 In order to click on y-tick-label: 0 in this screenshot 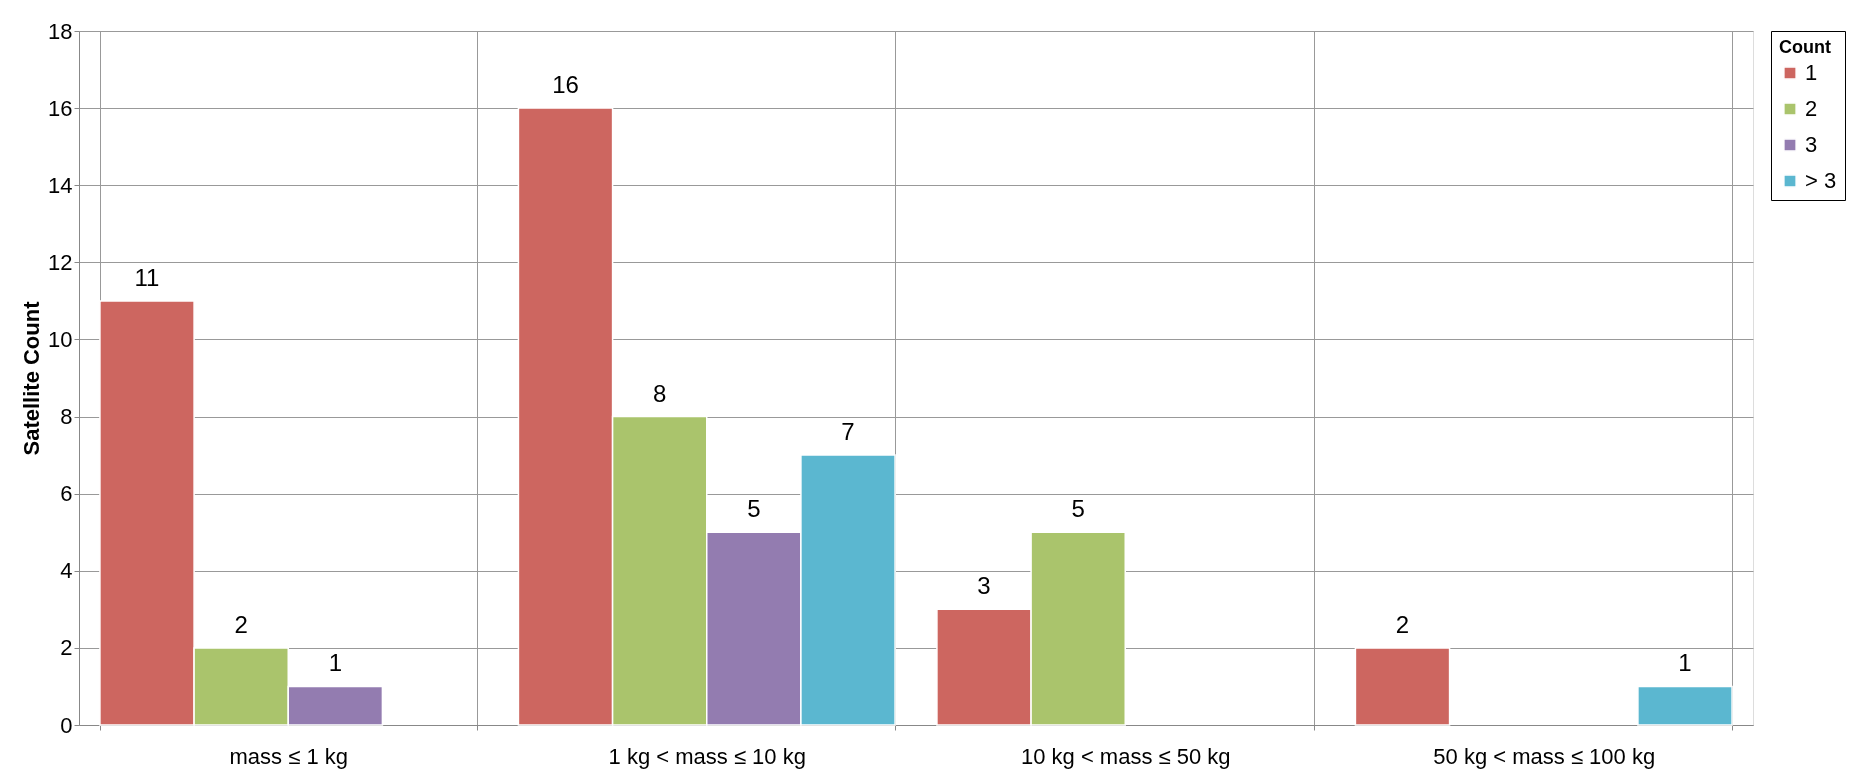, I will do `click(66, 725)`.